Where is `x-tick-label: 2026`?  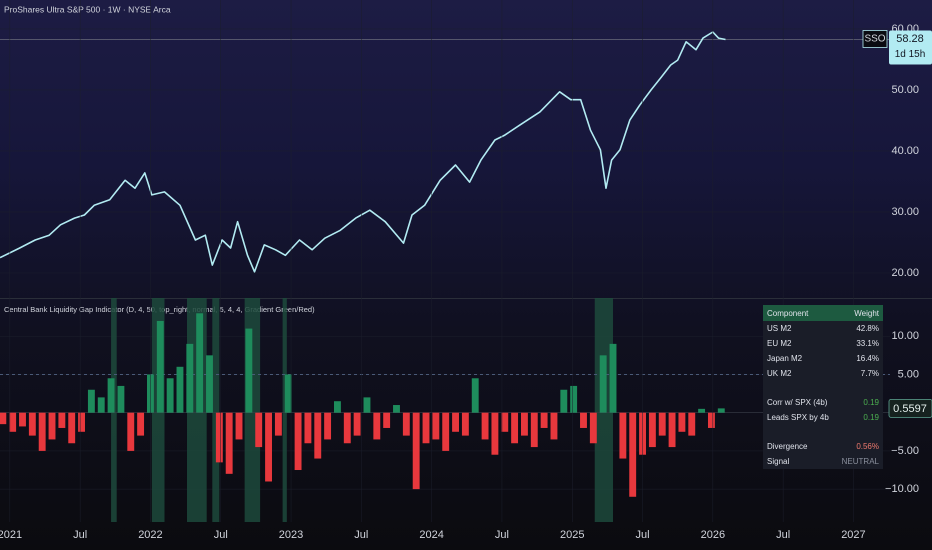
x-tick-label: 2026 is located at coordinates (713, 535).